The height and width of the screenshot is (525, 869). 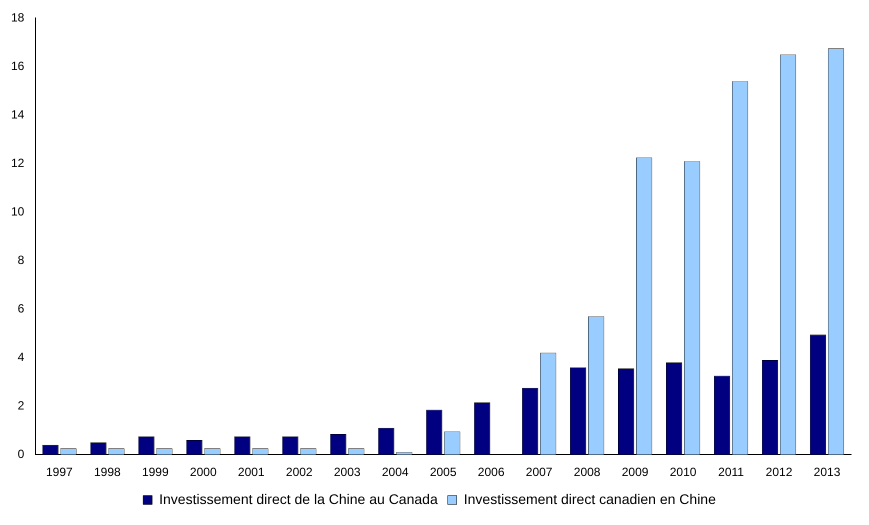 I want to click on x-tick-label: 2001, so click(x=251, y=472).